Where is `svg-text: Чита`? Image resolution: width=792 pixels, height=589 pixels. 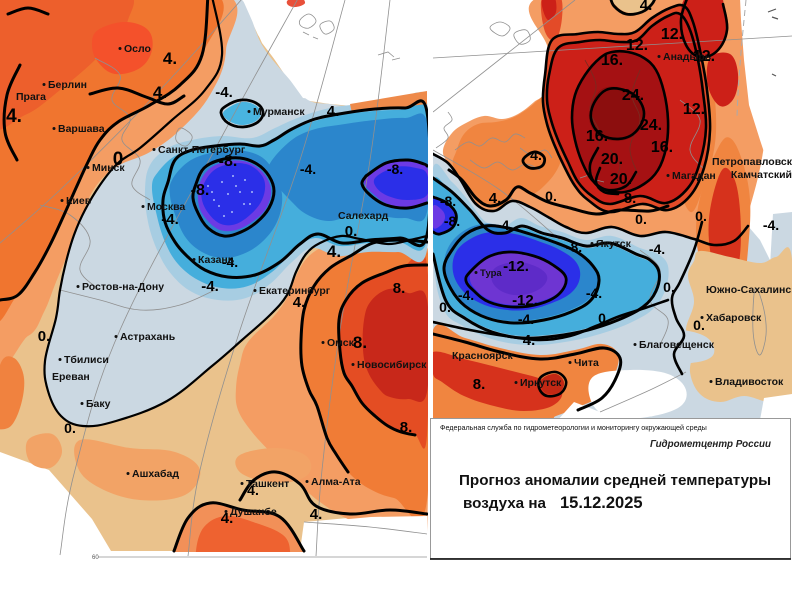
svg-text: Чита is located at coordinates (586, 363).